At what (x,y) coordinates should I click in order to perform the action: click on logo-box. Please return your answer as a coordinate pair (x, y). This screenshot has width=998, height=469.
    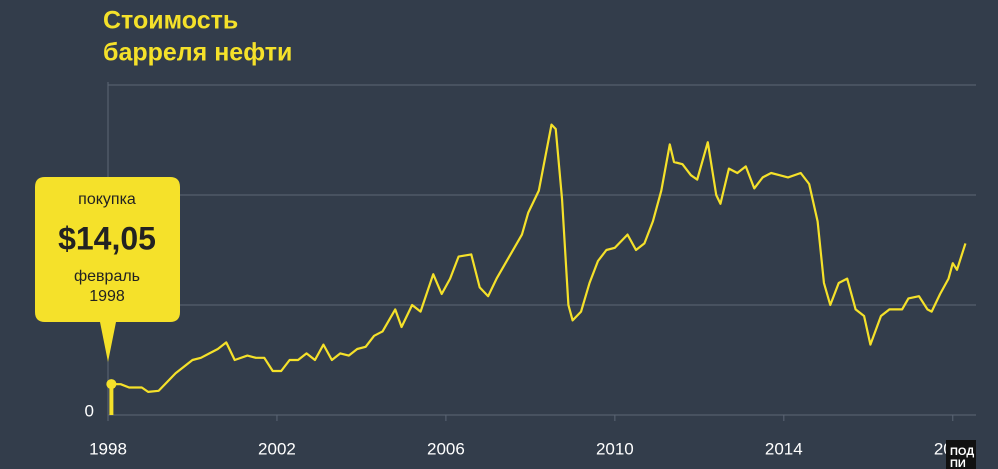
    Looking at the image, I should click on (961, 454).